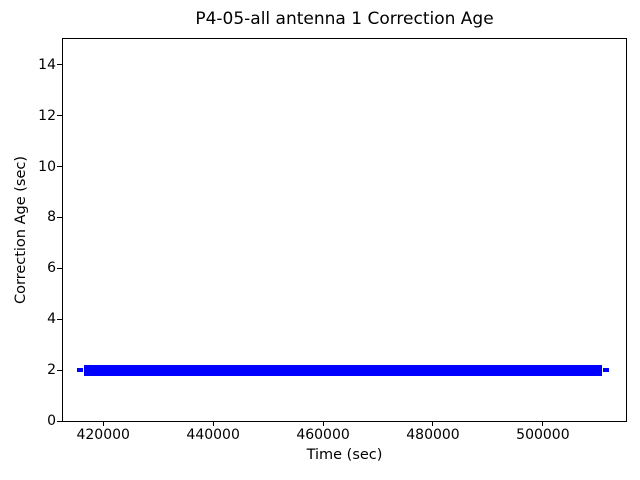 Image resolution: width=640 pixels, height=480 pixels. Describe the element at coordinates (342, 370) in the screenshot. I see `data-band` at that location.